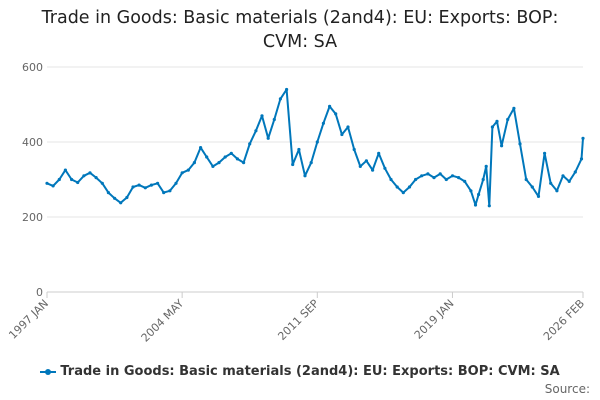 Image resolution: width=600 pixels, height=400 pixels. I want to click on x-tick-label: 2011 SEP, so click(298, 320).